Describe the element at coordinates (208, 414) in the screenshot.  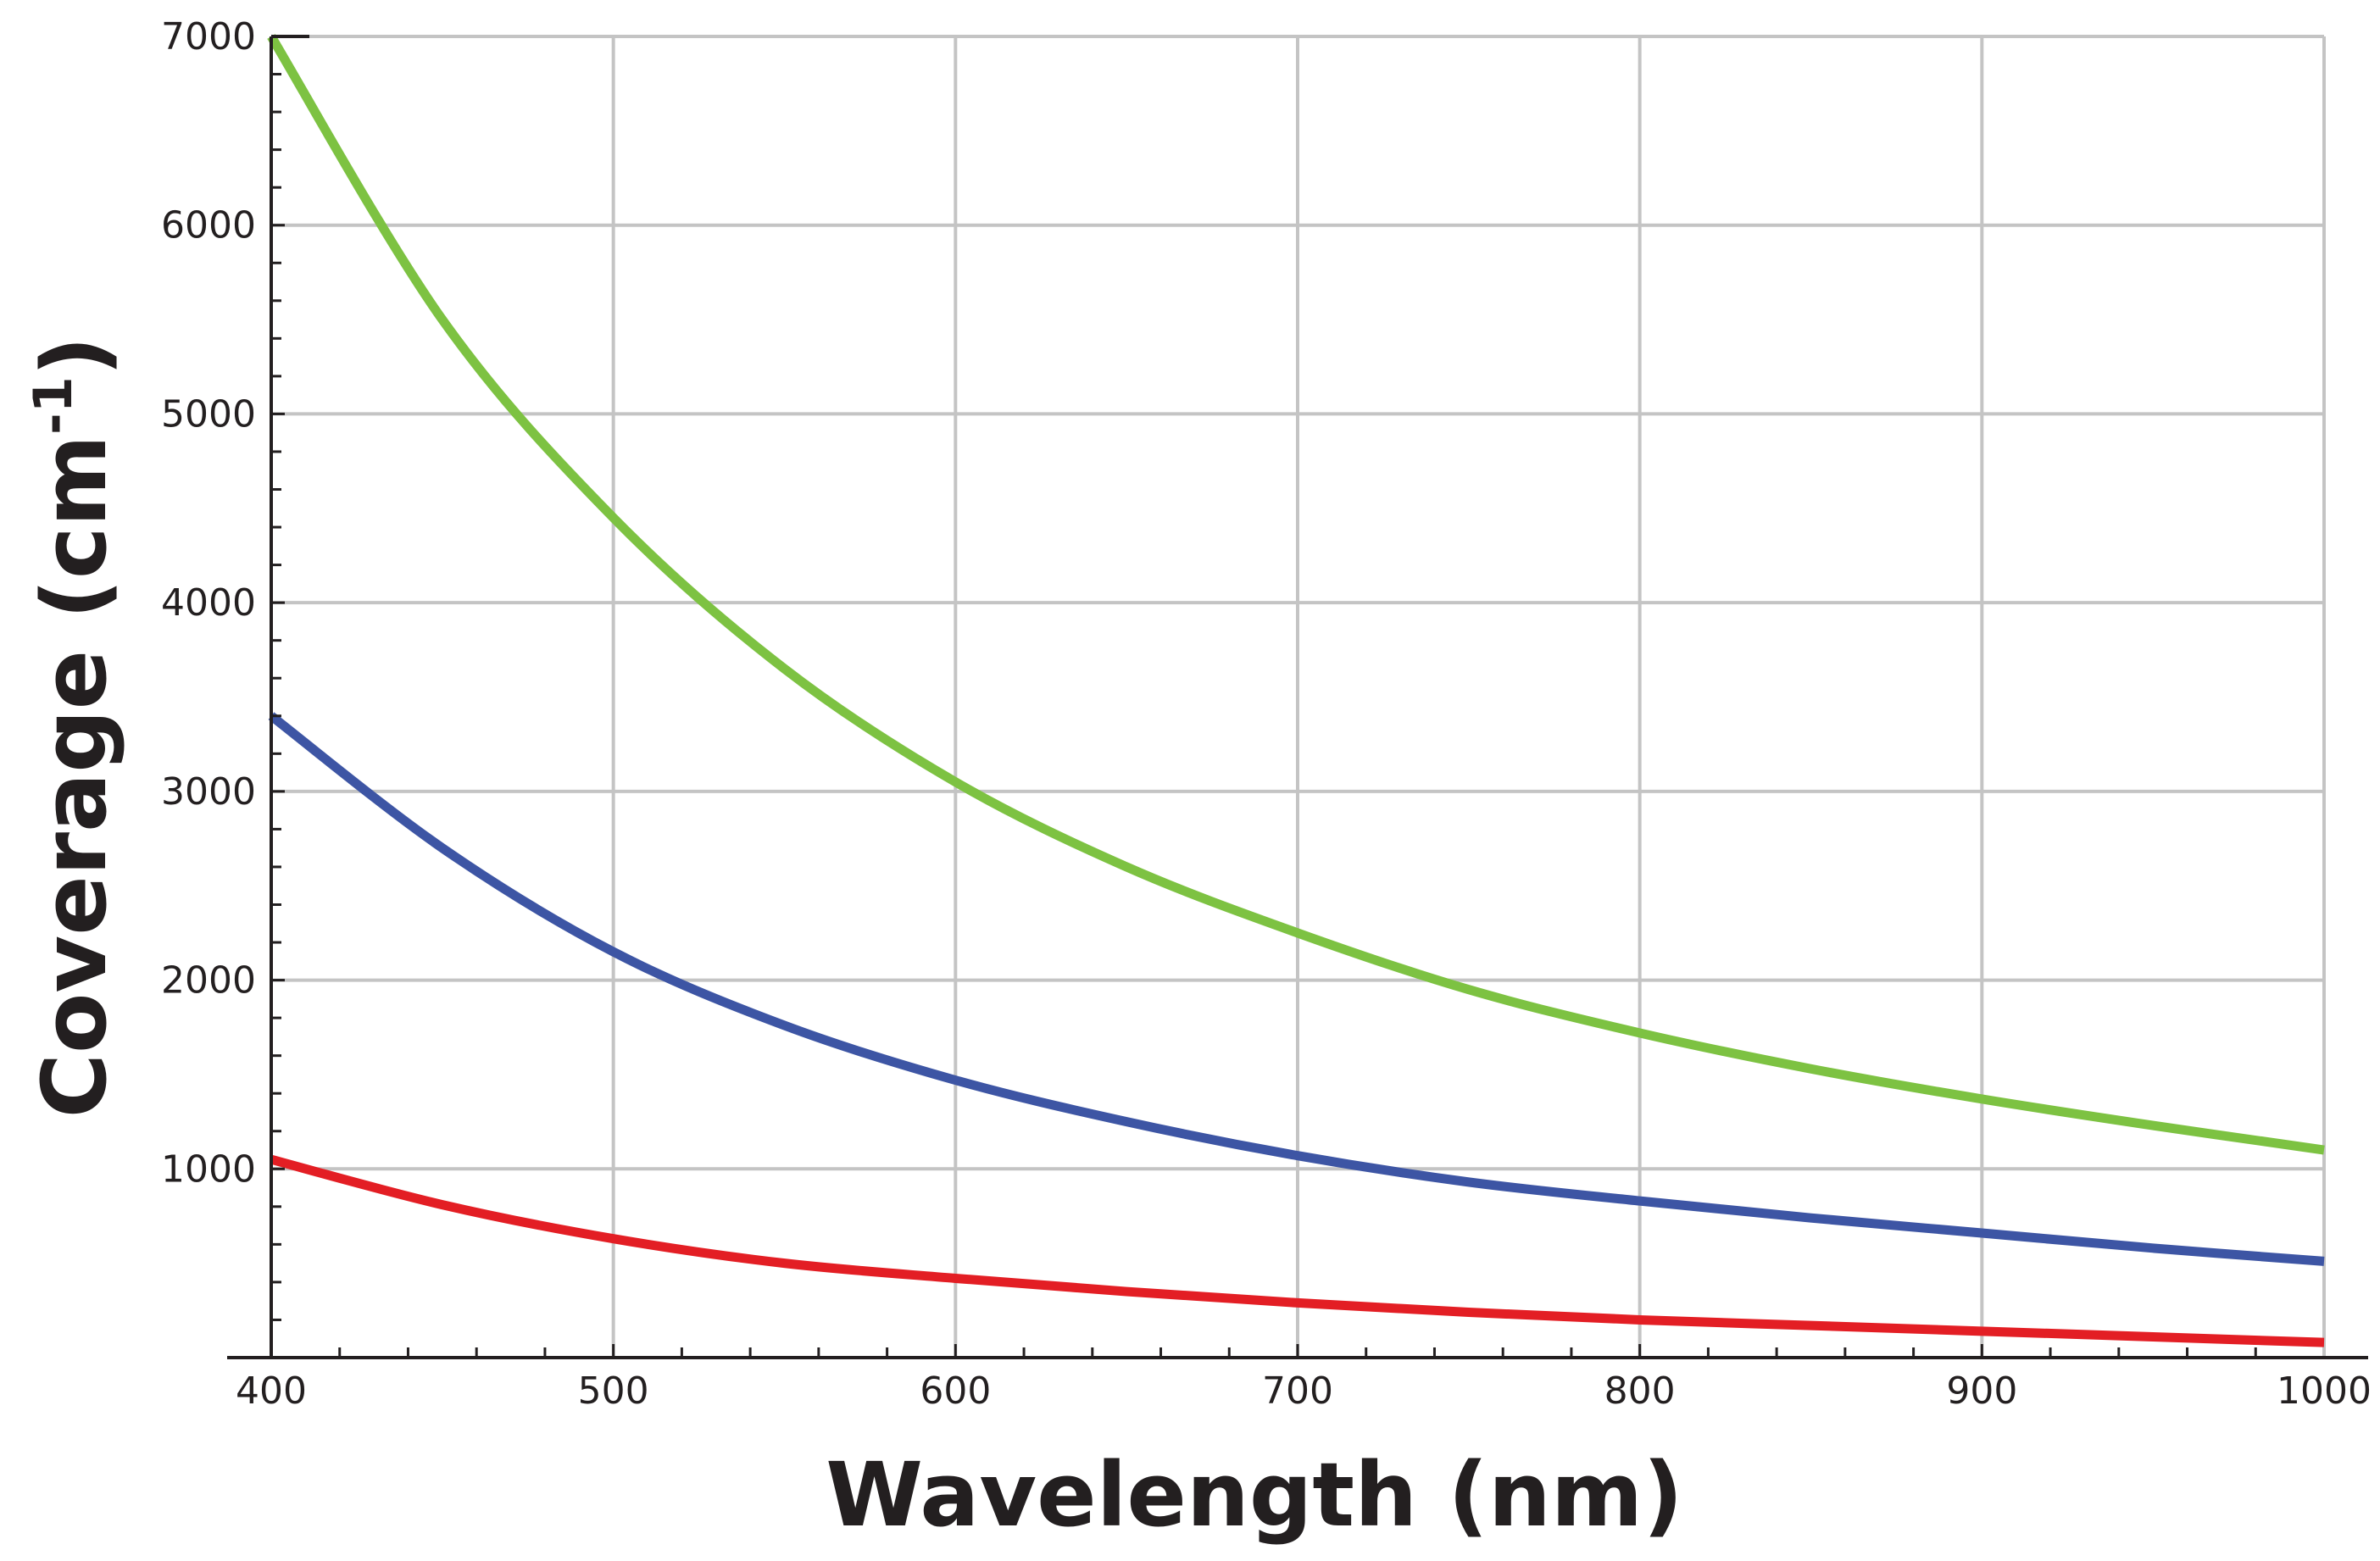
I see `y-tick-label-5000: 5000` at that location.